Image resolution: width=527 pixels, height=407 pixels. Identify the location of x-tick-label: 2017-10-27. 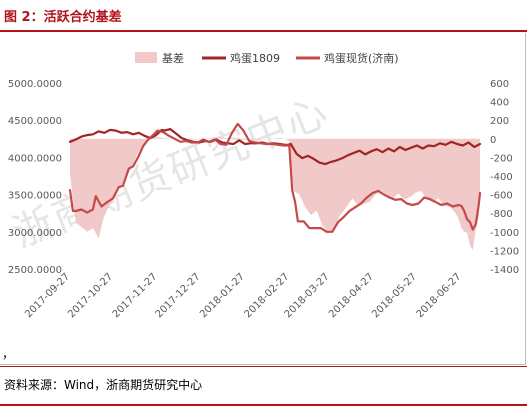
(90, 295).